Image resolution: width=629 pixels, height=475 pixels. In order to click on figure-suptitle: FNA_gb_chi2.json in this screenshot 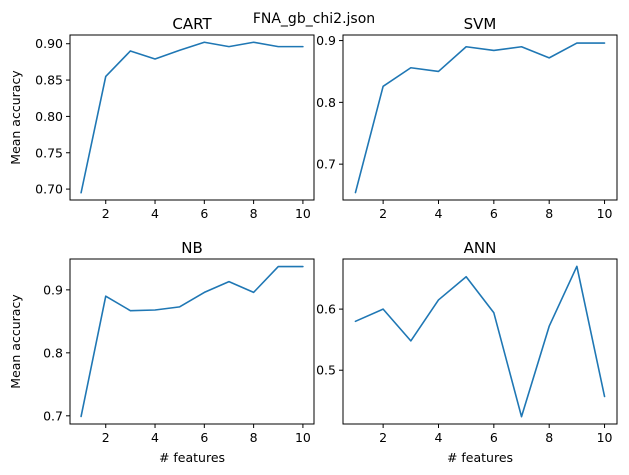, I will do `click(314, 19)`.